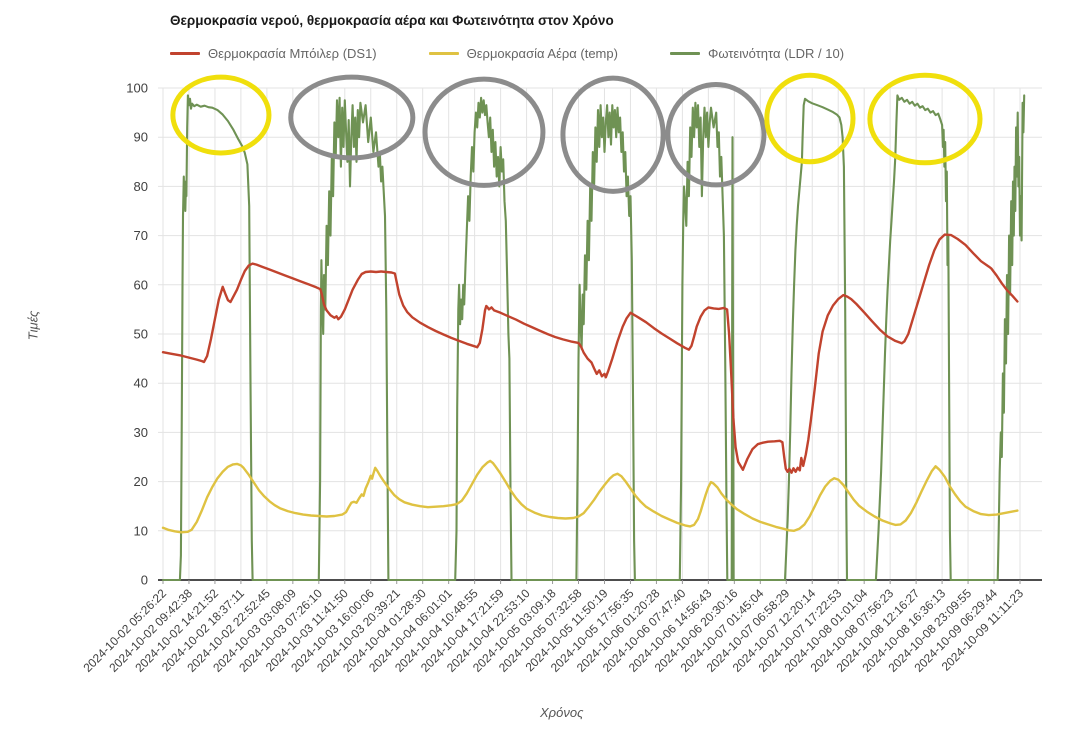  Describe the element at coordinates (562, 712) in the screenshot. I see `x-axis-title: Χρόνος` at that location.